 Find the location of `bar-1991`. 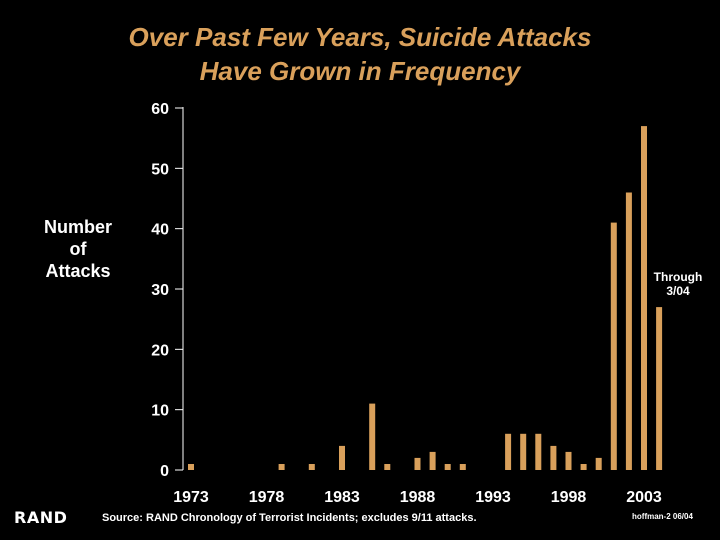

bar-1991 is located at coordinates (462, 467).